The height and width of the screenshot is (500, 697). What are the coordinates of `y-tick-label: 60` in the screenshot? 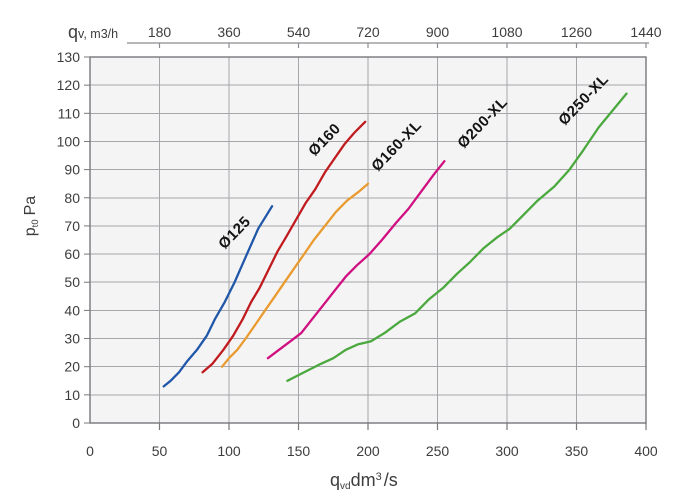 It's located at (72, 254).